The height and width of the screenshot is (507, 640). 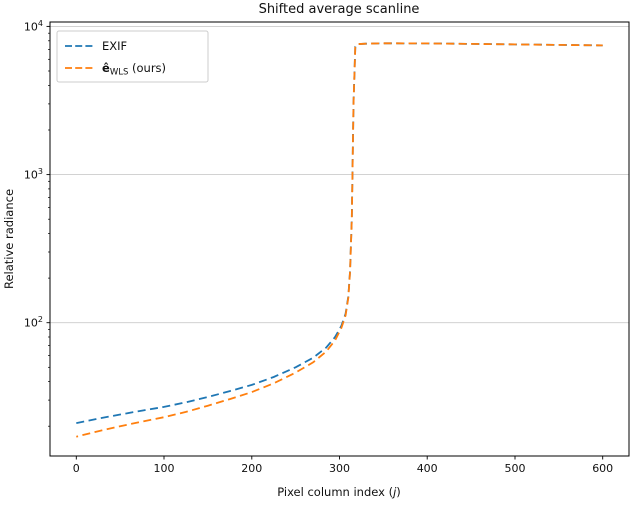 What do you see at coordinates (164, 468) in the screenshot?
I see `x-tick-label: 100` at bounding box center [164, 468].